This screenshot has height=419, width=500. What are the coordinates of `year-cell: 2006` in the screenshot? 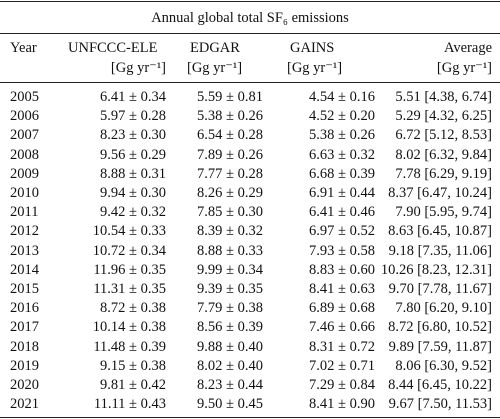 It's located at (24, 116).